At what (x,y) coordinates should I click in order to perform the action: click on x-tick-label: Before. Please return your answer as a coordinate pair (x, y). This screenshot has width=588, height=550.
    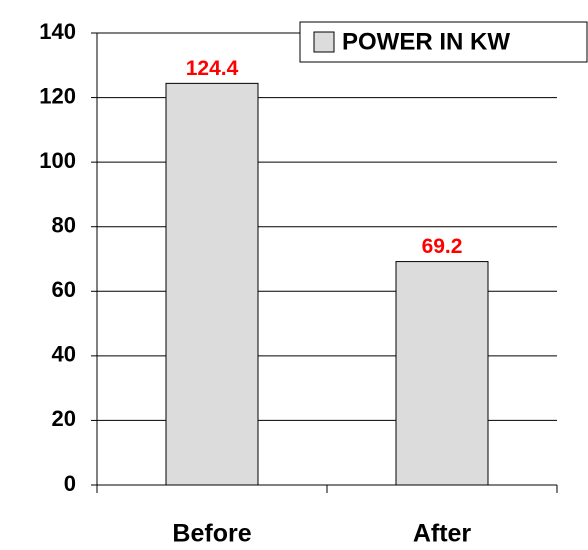
    Looking at the image, I should click on (211, 534).